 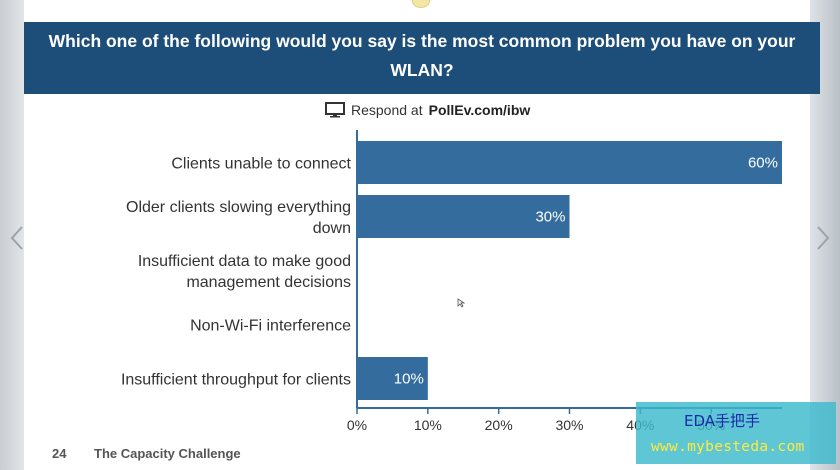 I want to click on x-tick-label-1: 10%, so click(x=428, y=425).